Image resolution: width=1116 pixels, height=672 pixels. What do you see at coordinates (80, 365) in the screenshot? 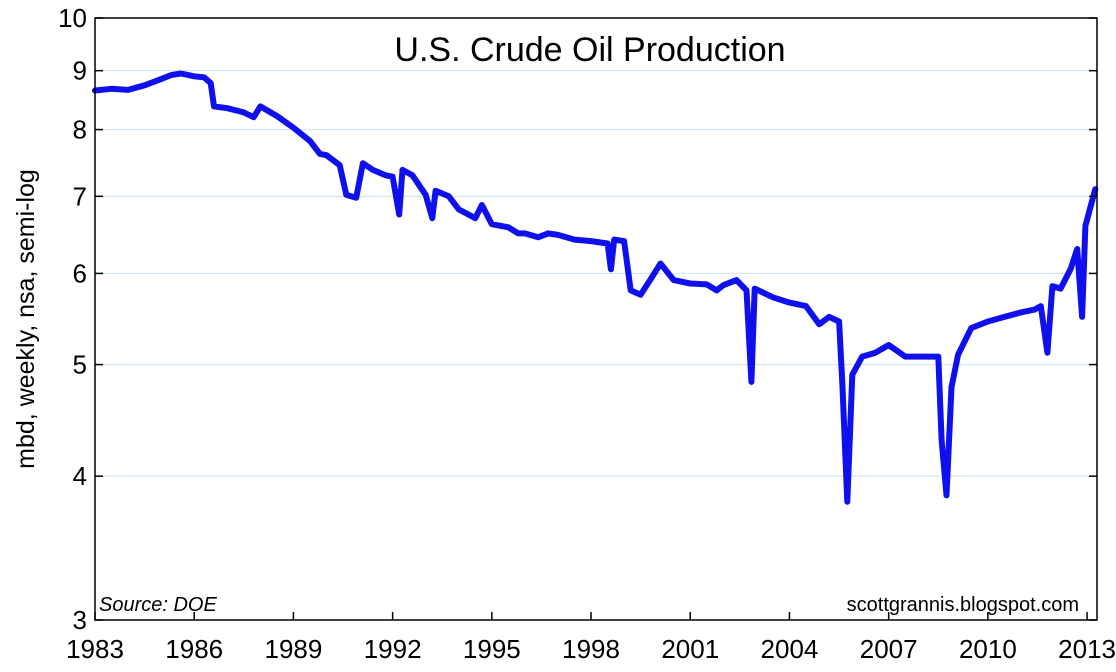
I see `y-tick-label: 5` at bounding box center [80, 365].